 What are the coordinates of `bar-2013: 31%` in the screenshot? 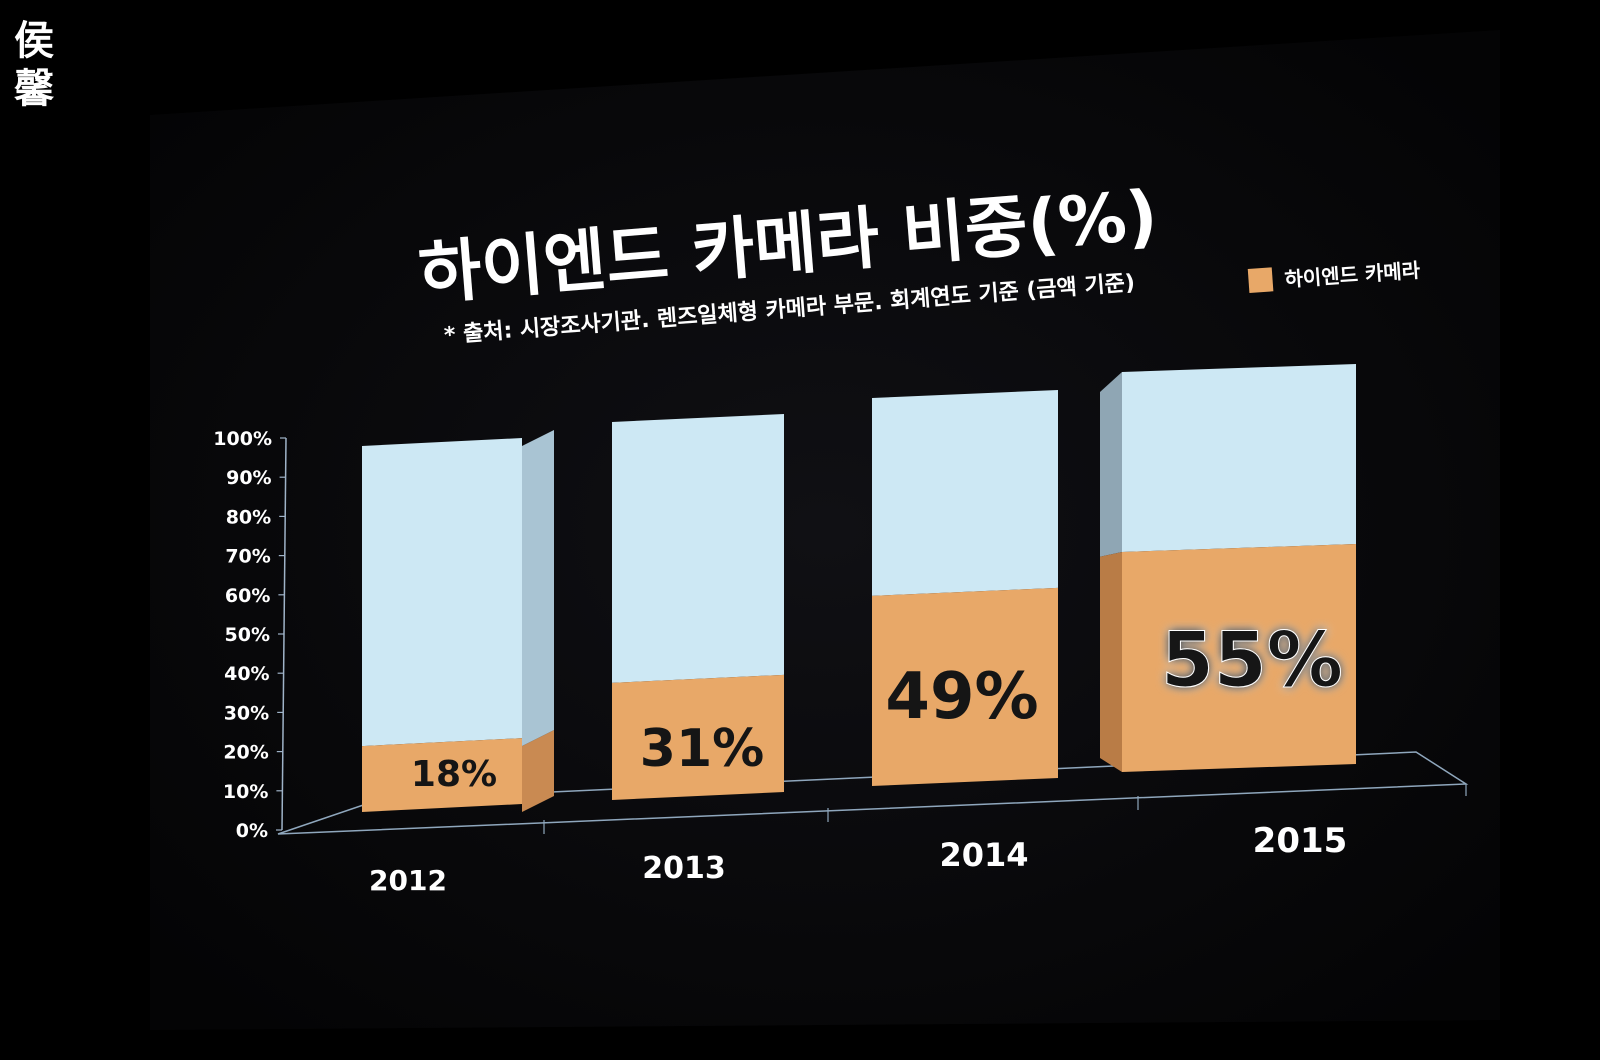 It's located at (698, 607).